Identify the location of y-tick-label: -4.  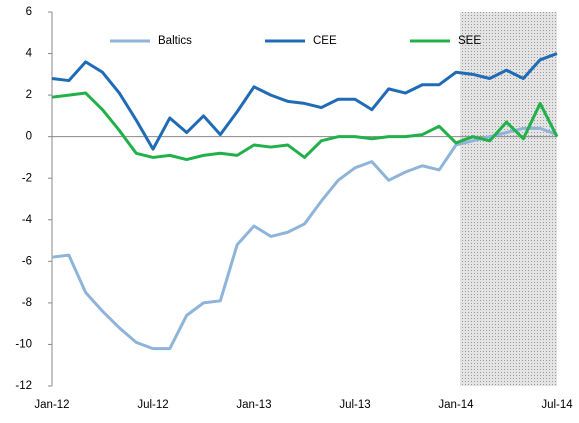
(27, 220).